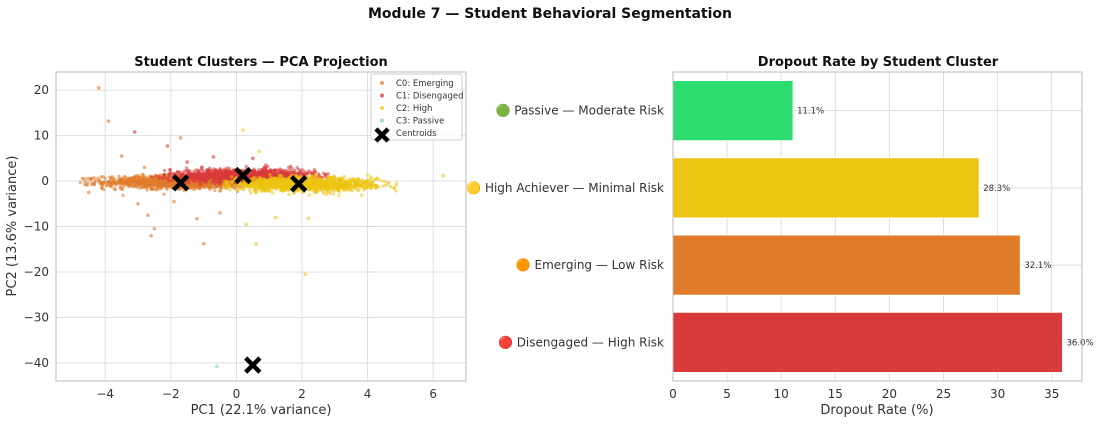 The width and height of the screenshot is (1100, 425). What do you see at coordinates (36, 363) in the screenshot?
I see `scatter-ytick-label: −40` at bounding box center [36, 363].